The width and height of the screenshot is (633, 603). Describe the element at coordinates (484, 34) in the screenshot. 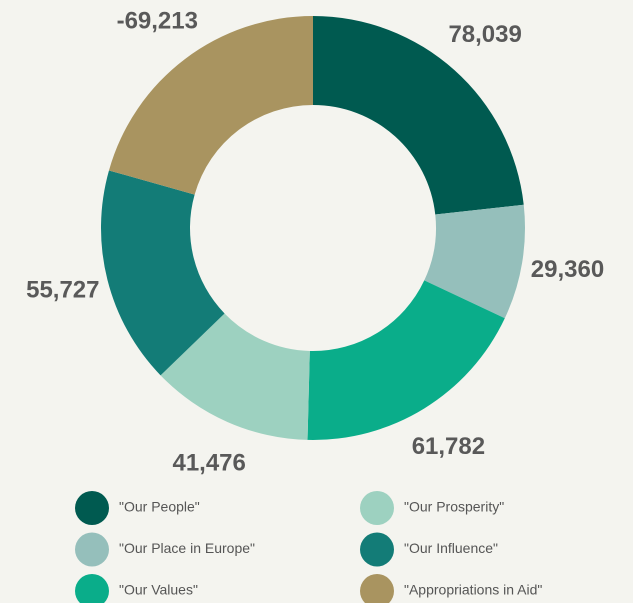

I see `value-label: 78,039` at that location.